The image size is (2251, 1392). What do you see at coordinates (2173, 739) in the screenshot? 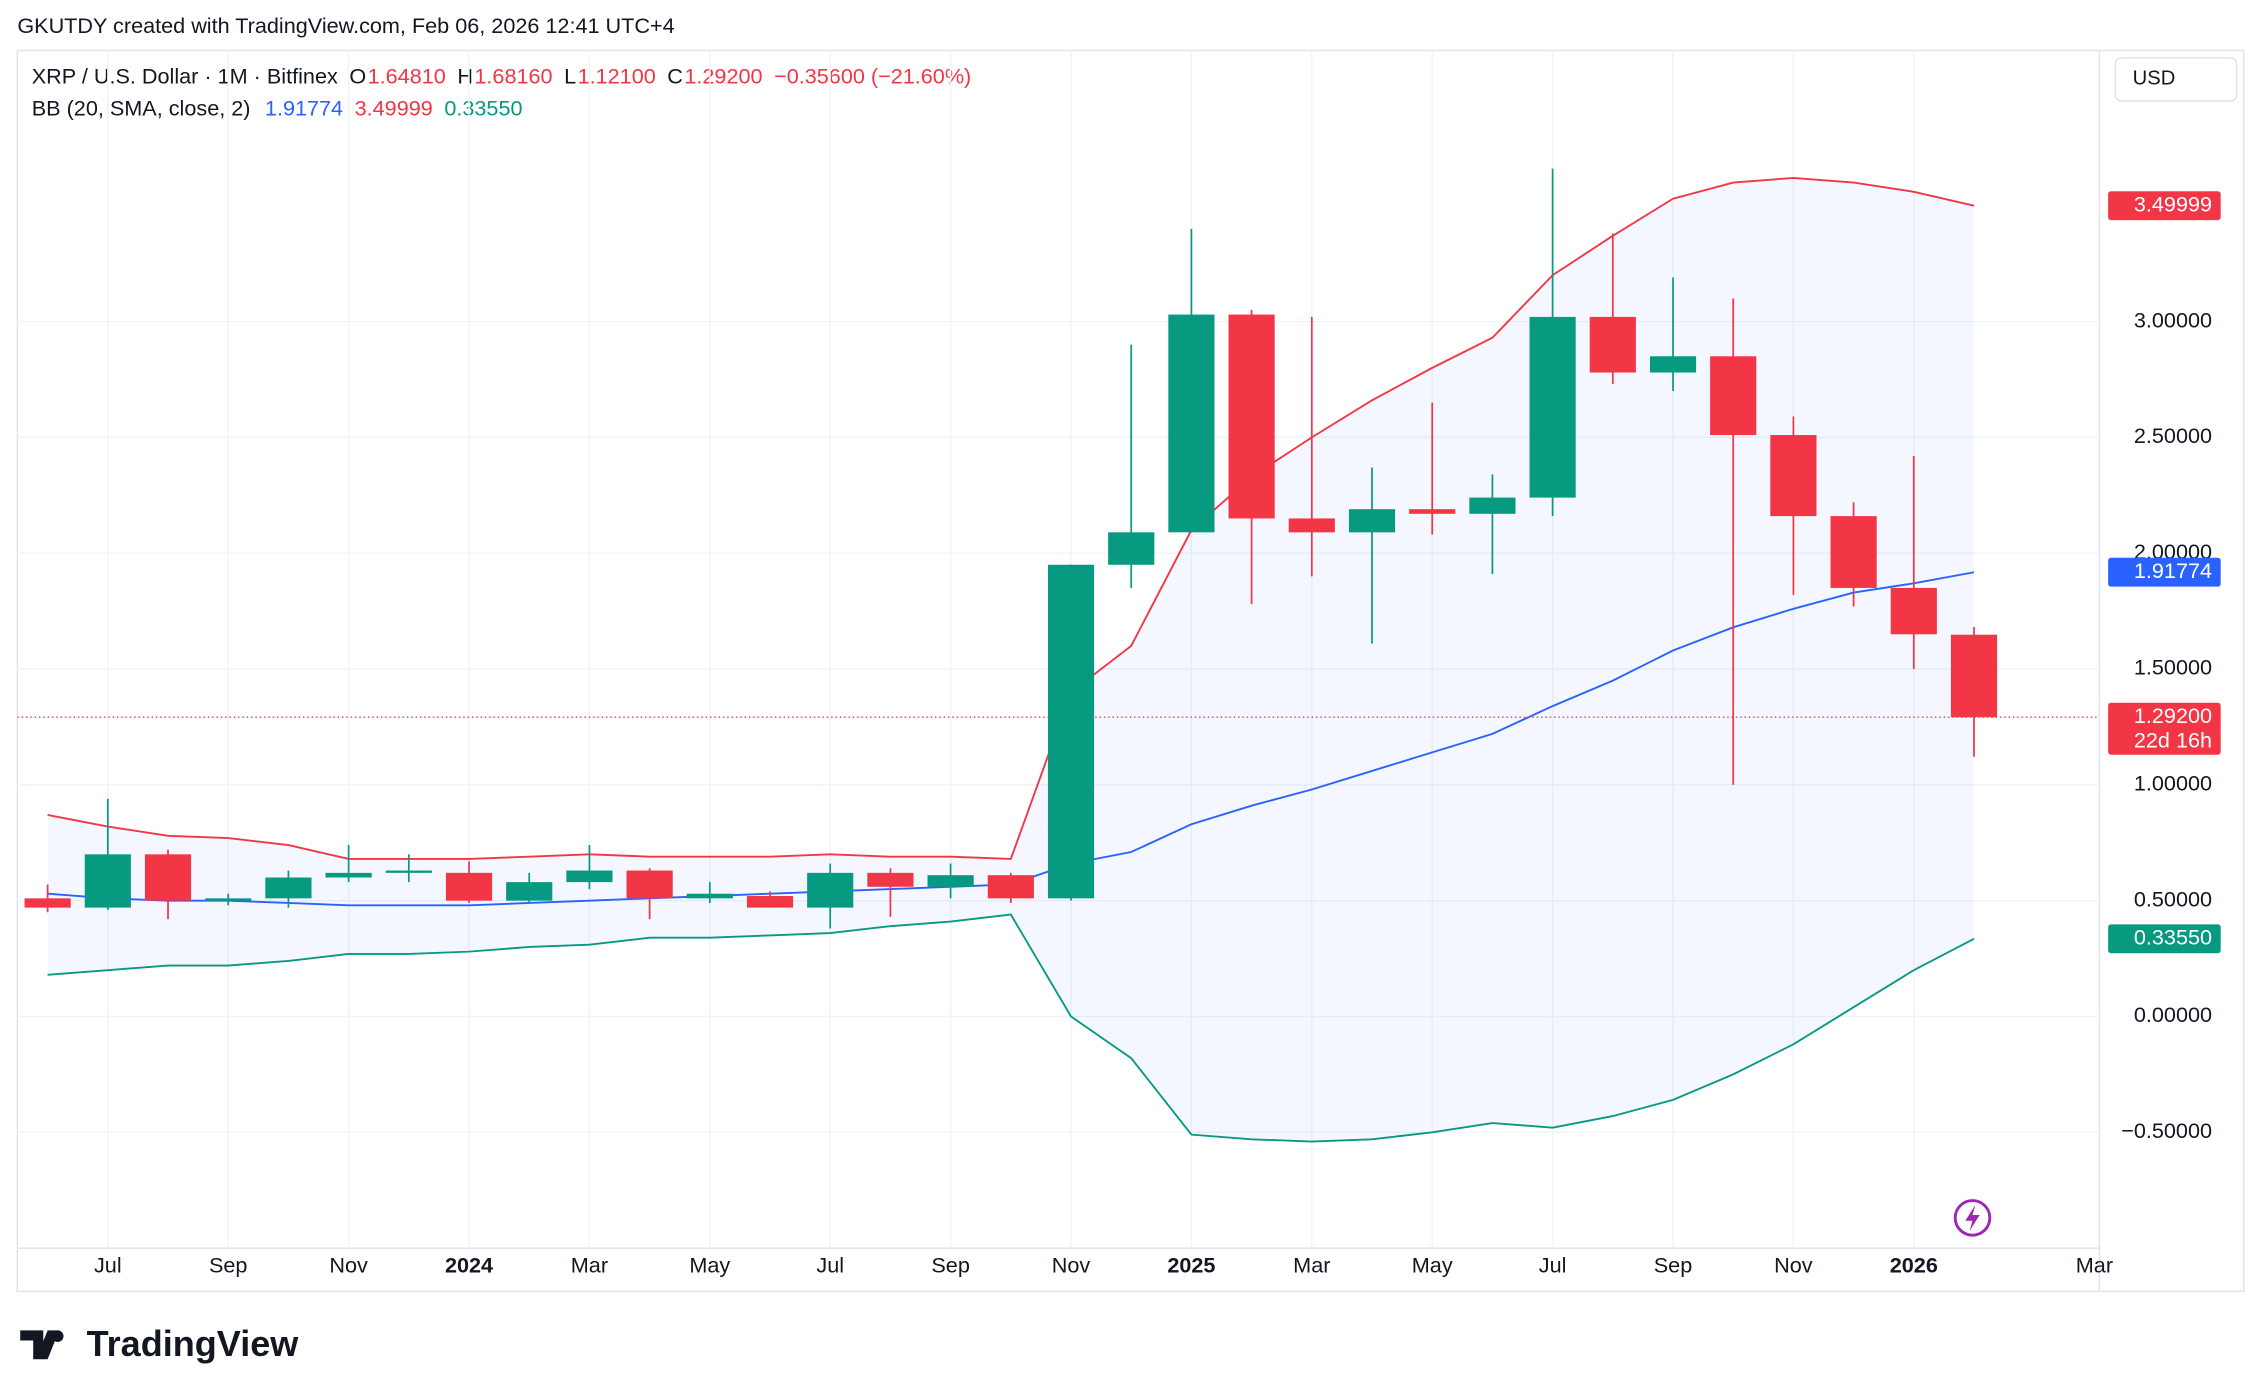
I see `price-label-countdown: 22d 16h` at bounding box center [2173, 739].